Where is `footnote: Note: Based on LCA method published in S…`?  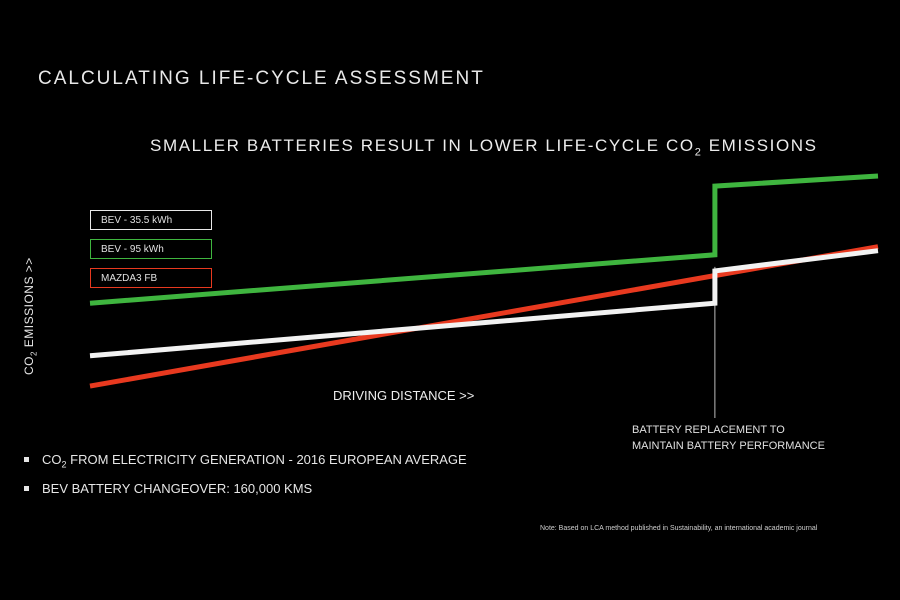 footnote: Note: Based on LCA method published in S… is located at coordinates (679, 528).